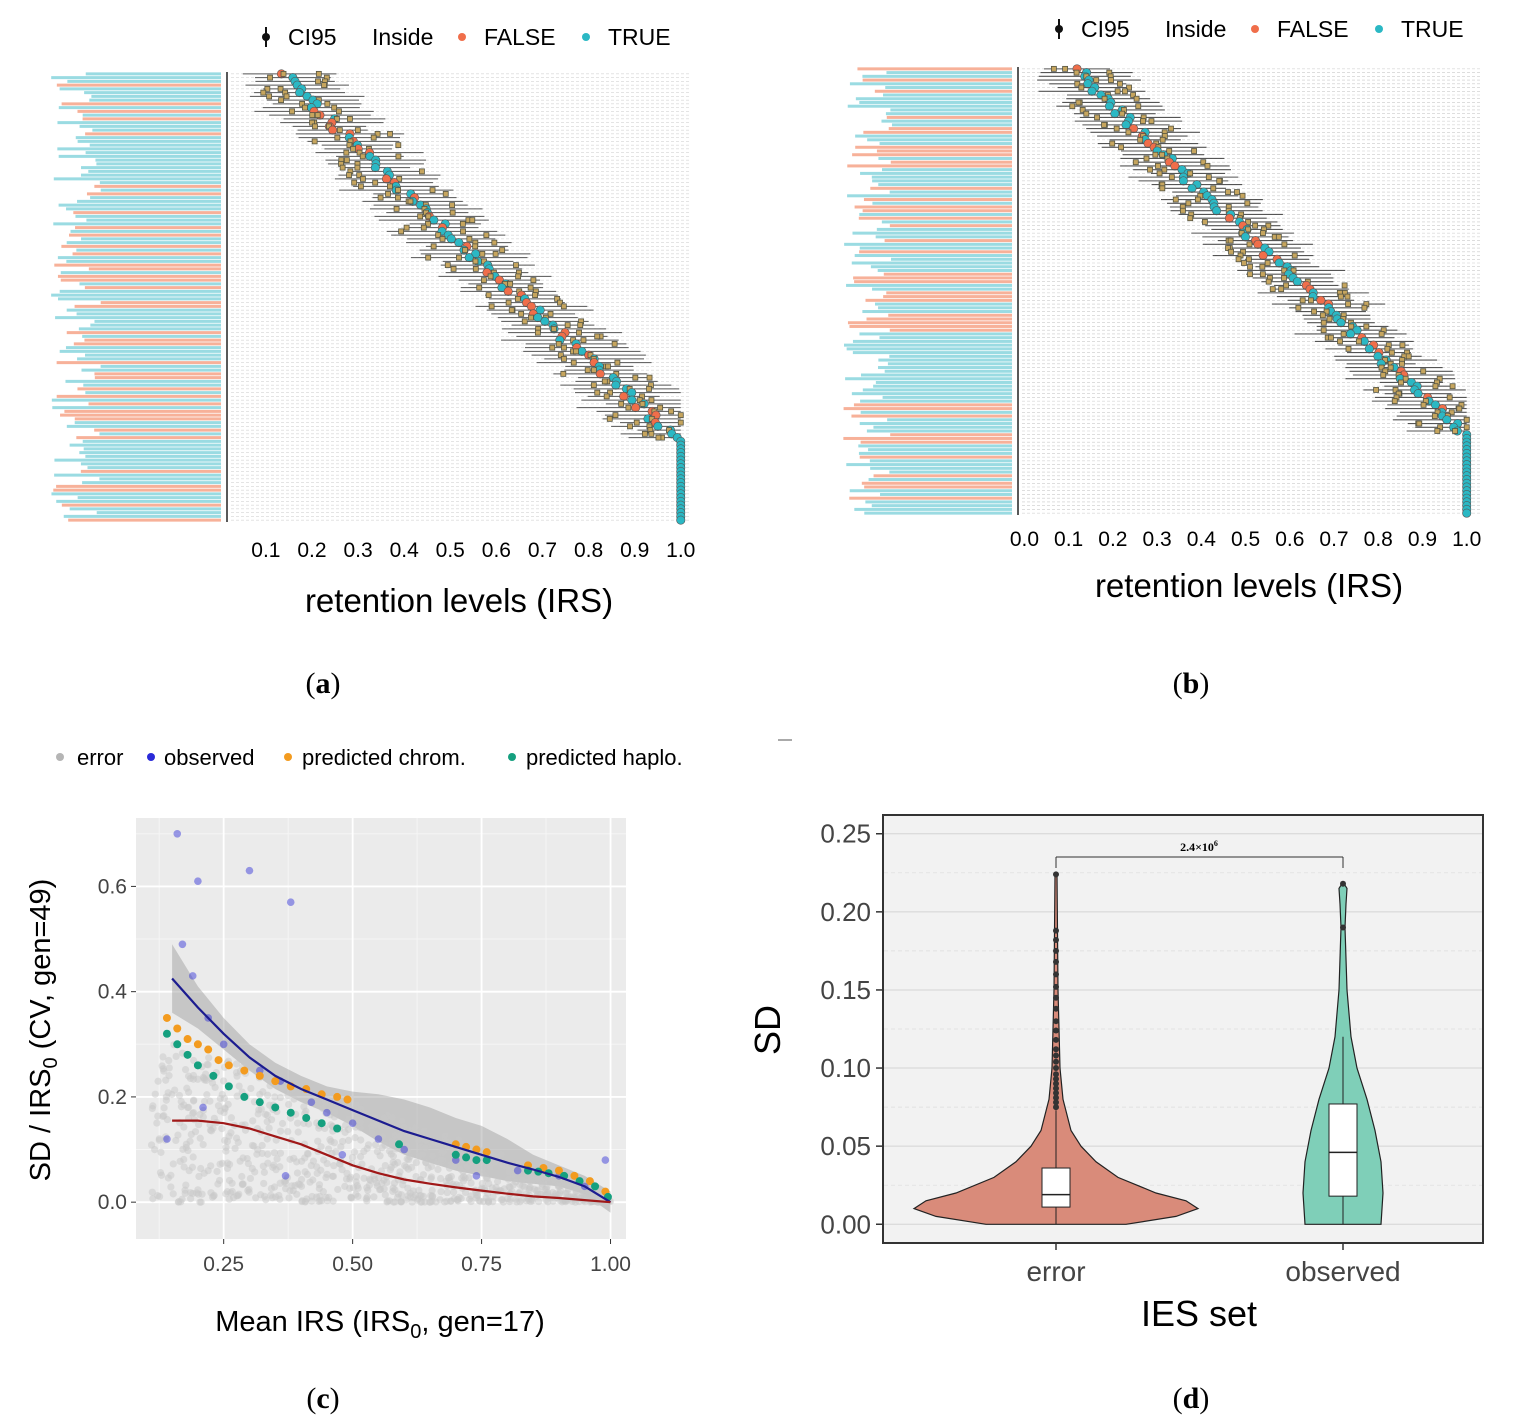 The height and width of the screenshot is (1421, 1531). What do you see at coordinates (265, 550) in the screenshot?
I see `xtick-label: 0.1` at bounding box center [265, 550].